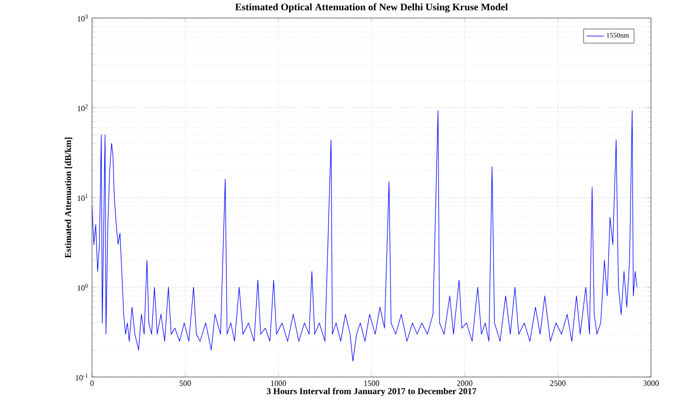  Describe the element at coordinates (371, 7) in the screenshot. I see `chart-title: Estimated Optical Attenuation of New Delhi Using Kruse Model` at that location.